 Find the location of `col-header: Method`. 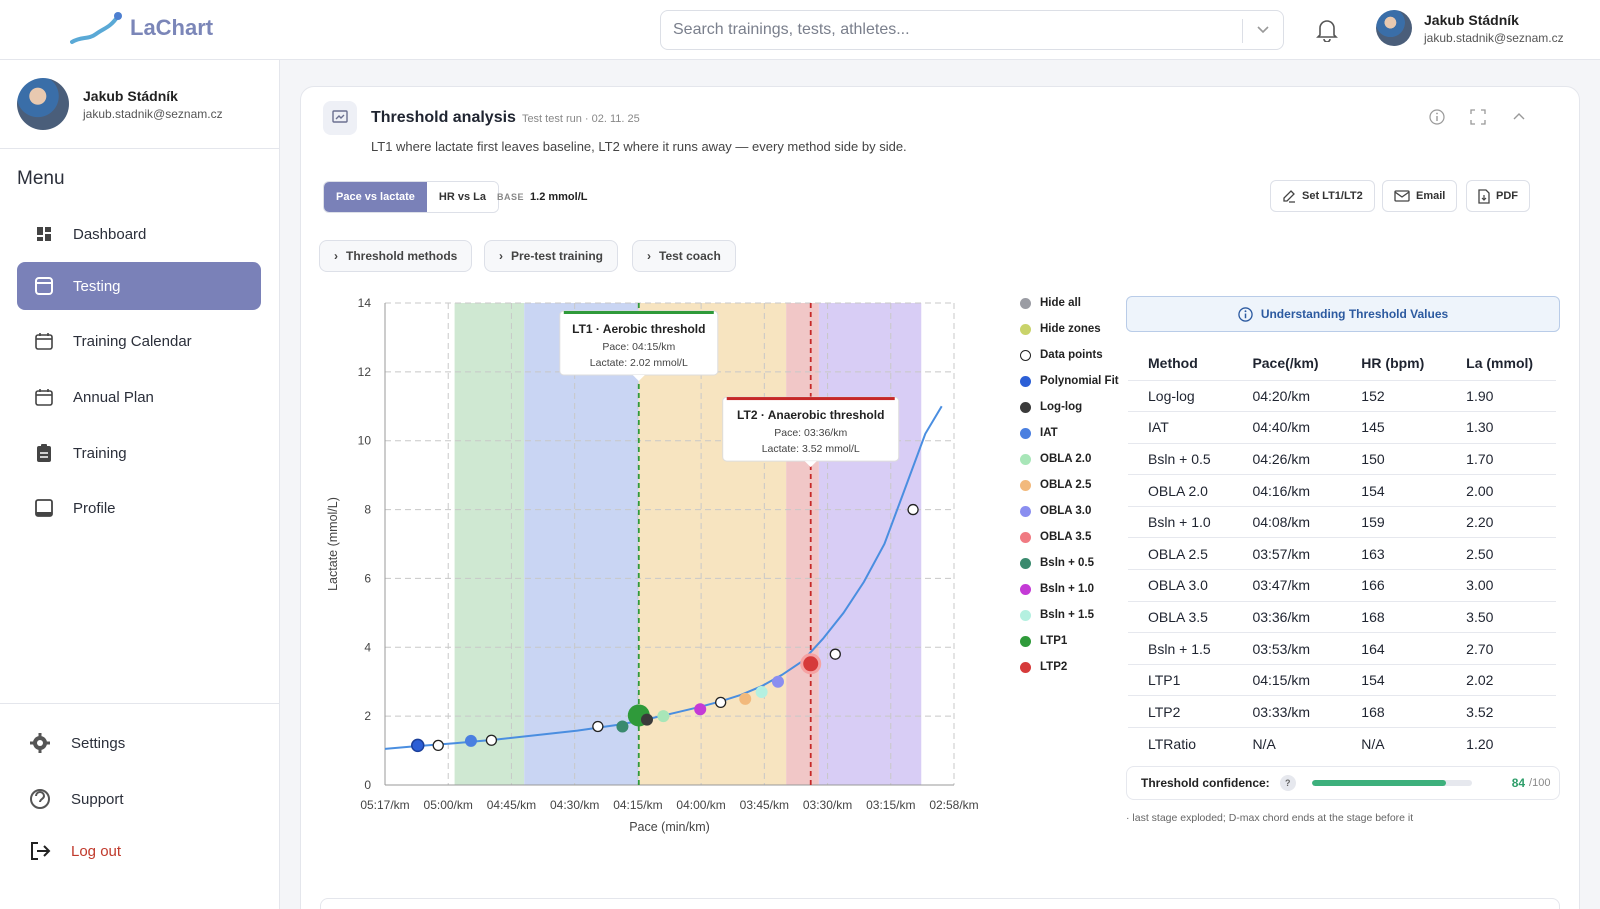

col-header: Method is located at coordinates (1173, 362).